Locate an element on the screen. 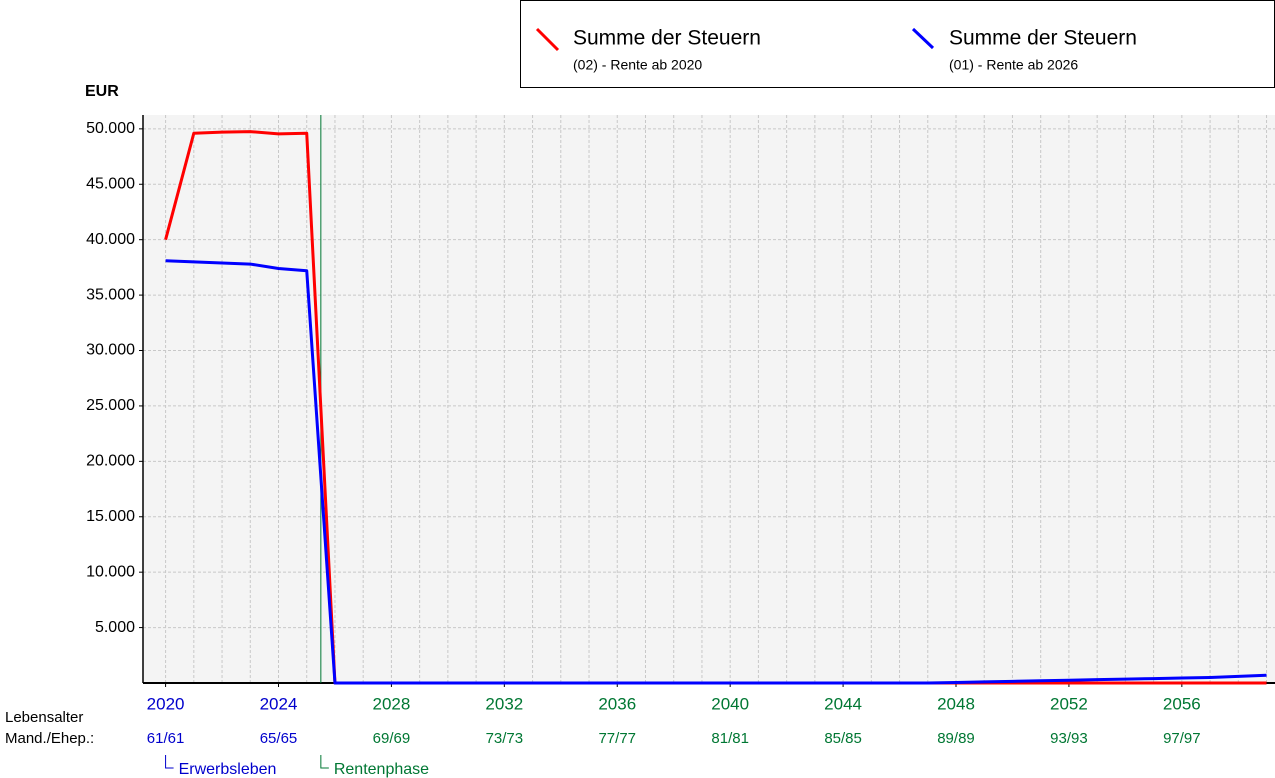 The width and height of the screenshot is (1275, 778). y-tick-label: 40.000 is located at coordinates (110, 239).